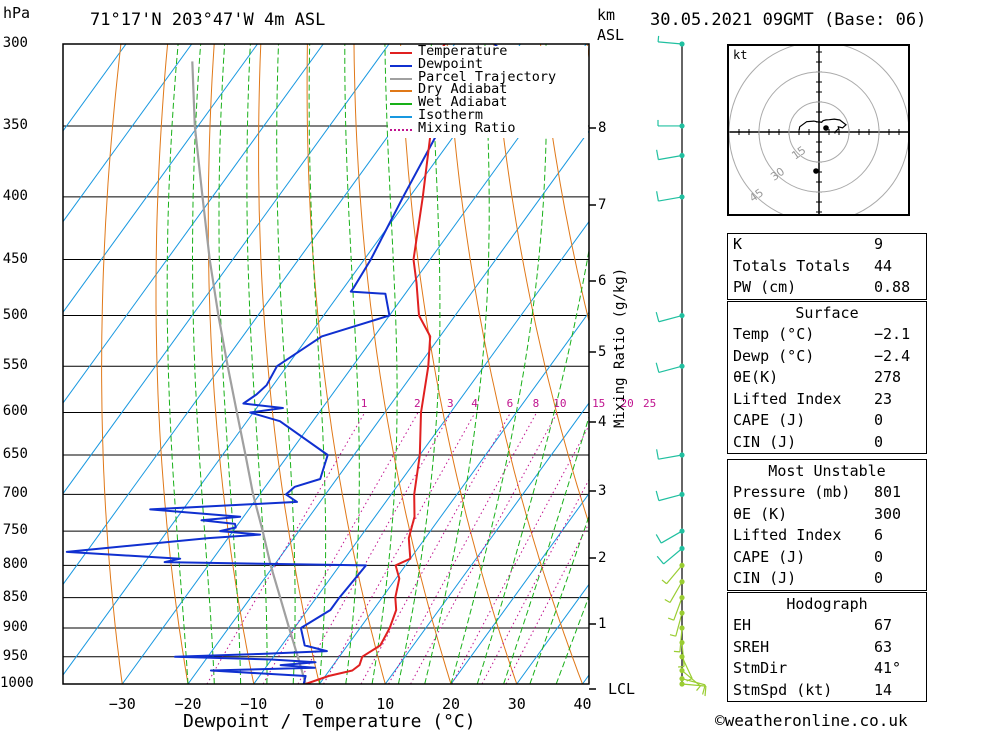 The height and width of the screenshot is (733, 1000). I want to click on location-title: 71°17'N 203°47'W 4m ASL, so click(208, 20).